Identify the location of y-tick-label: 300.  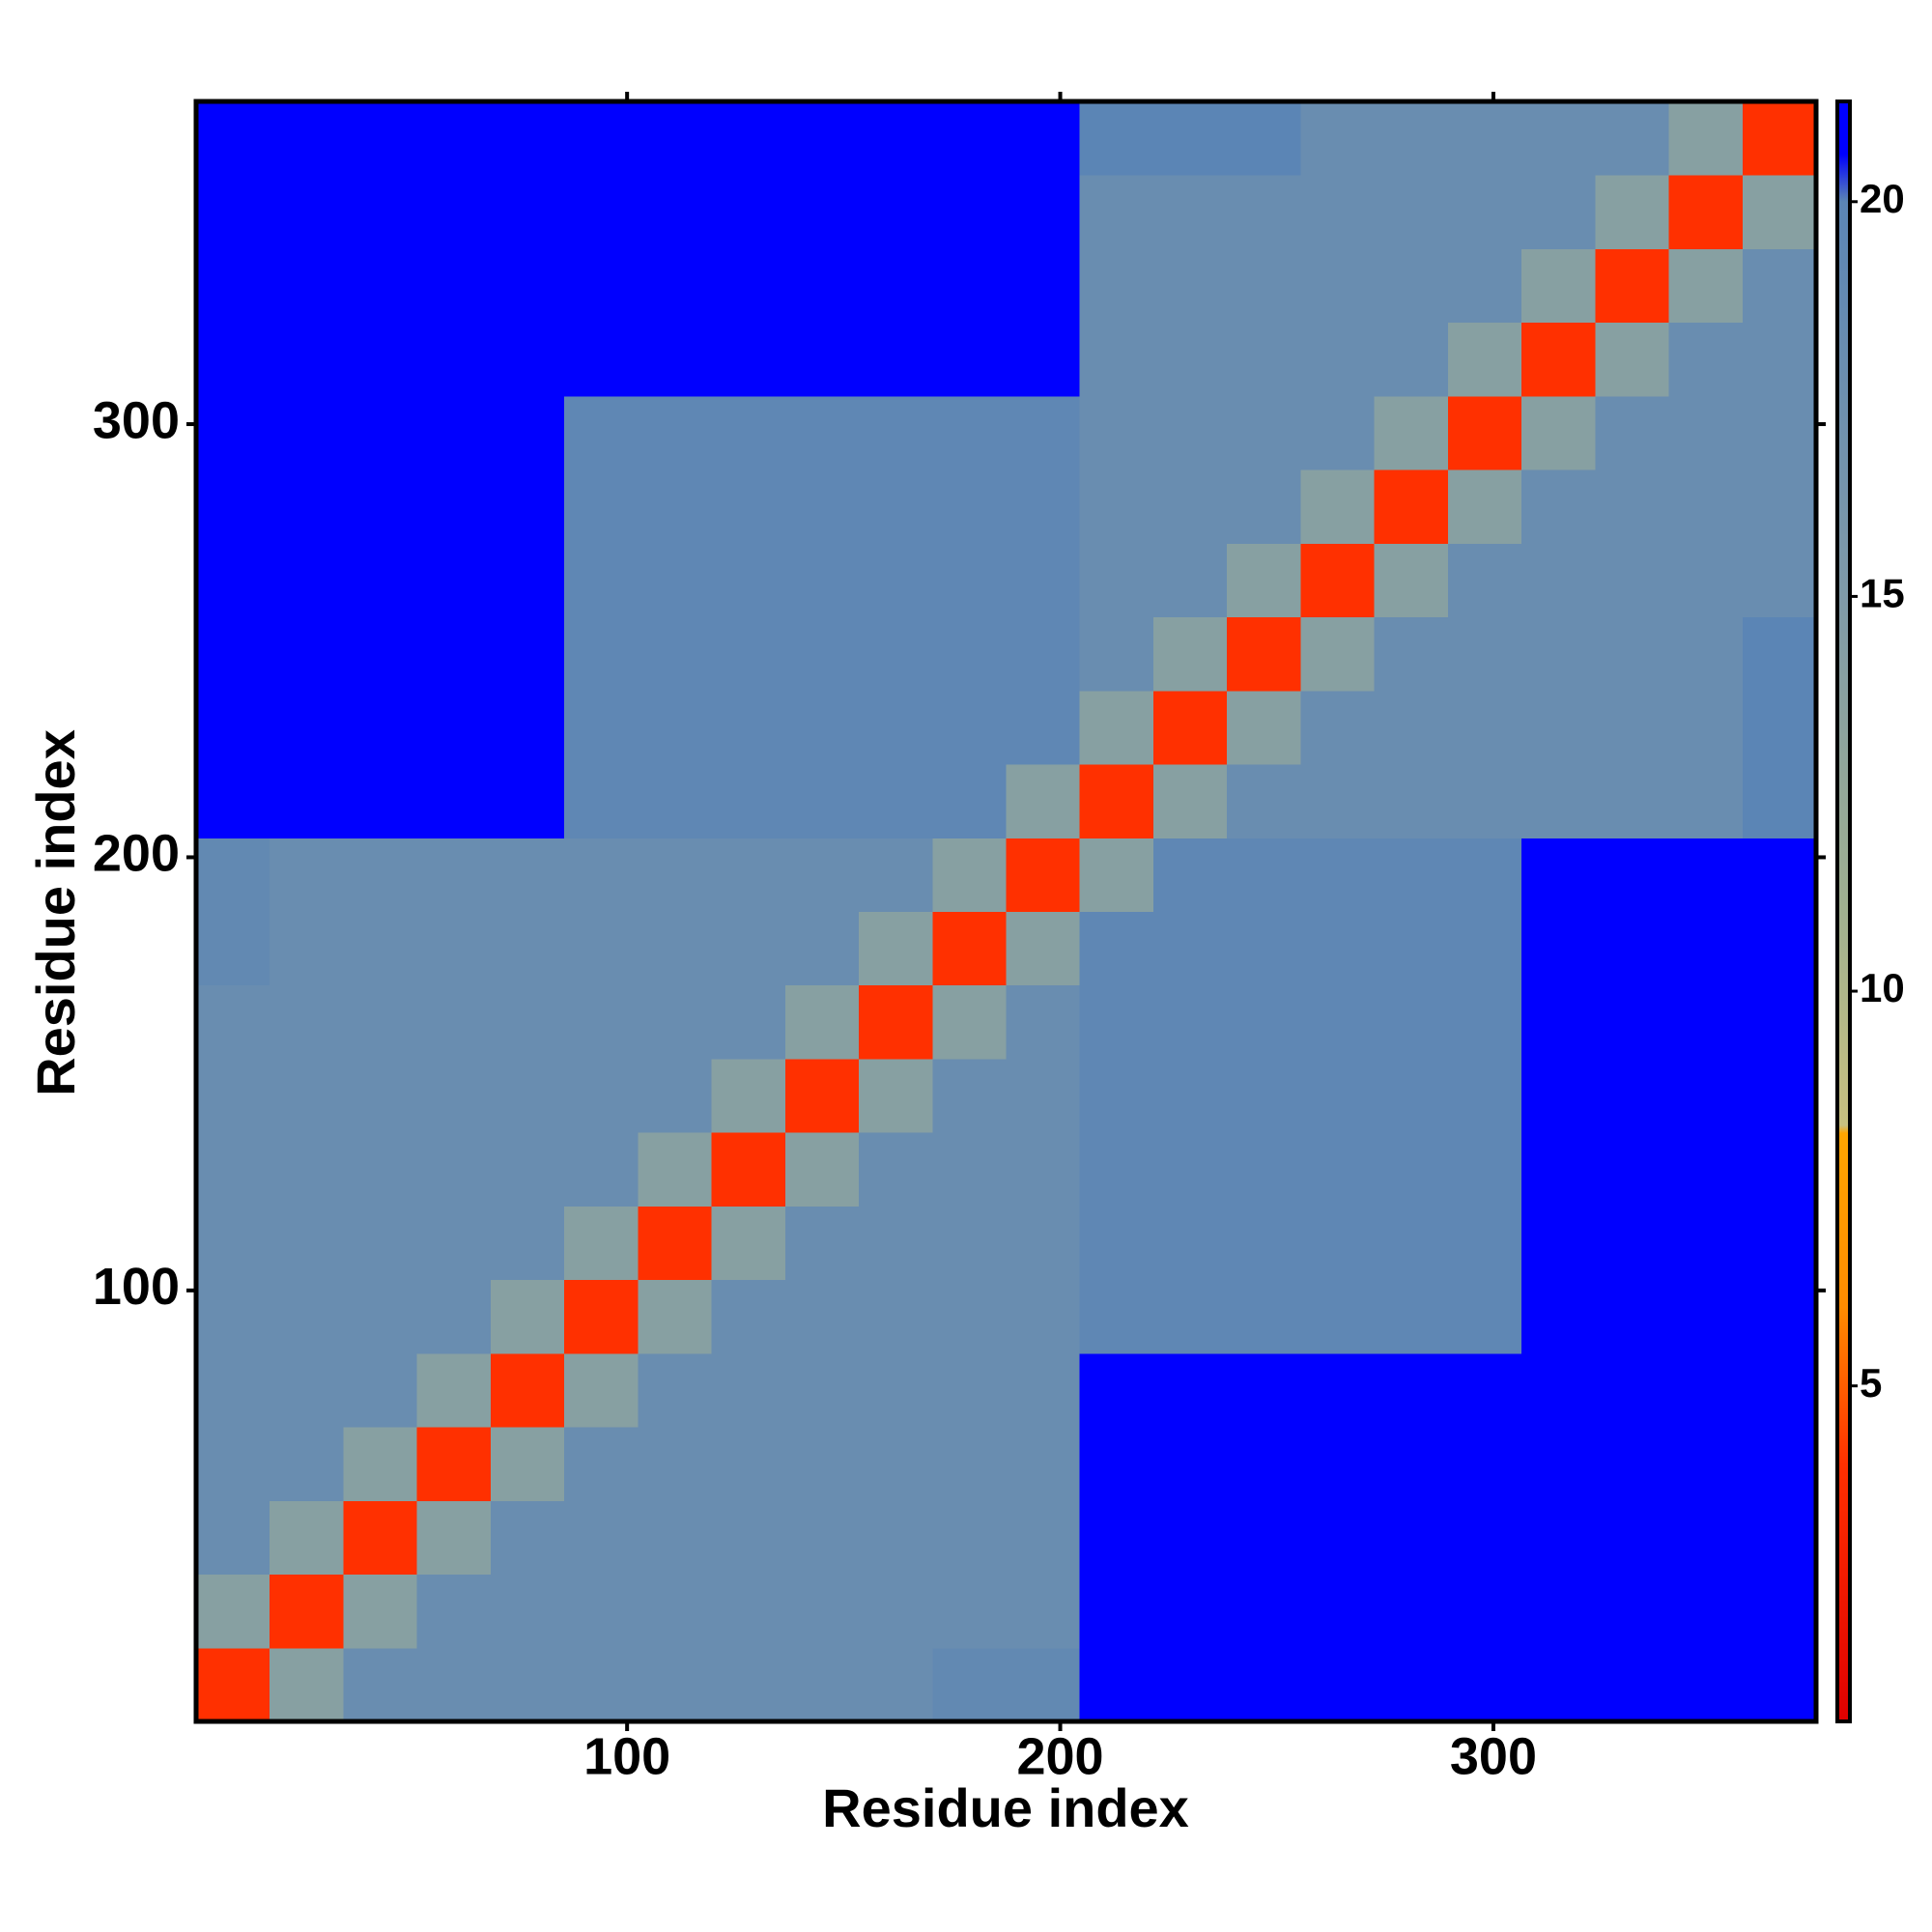
(136, 420).